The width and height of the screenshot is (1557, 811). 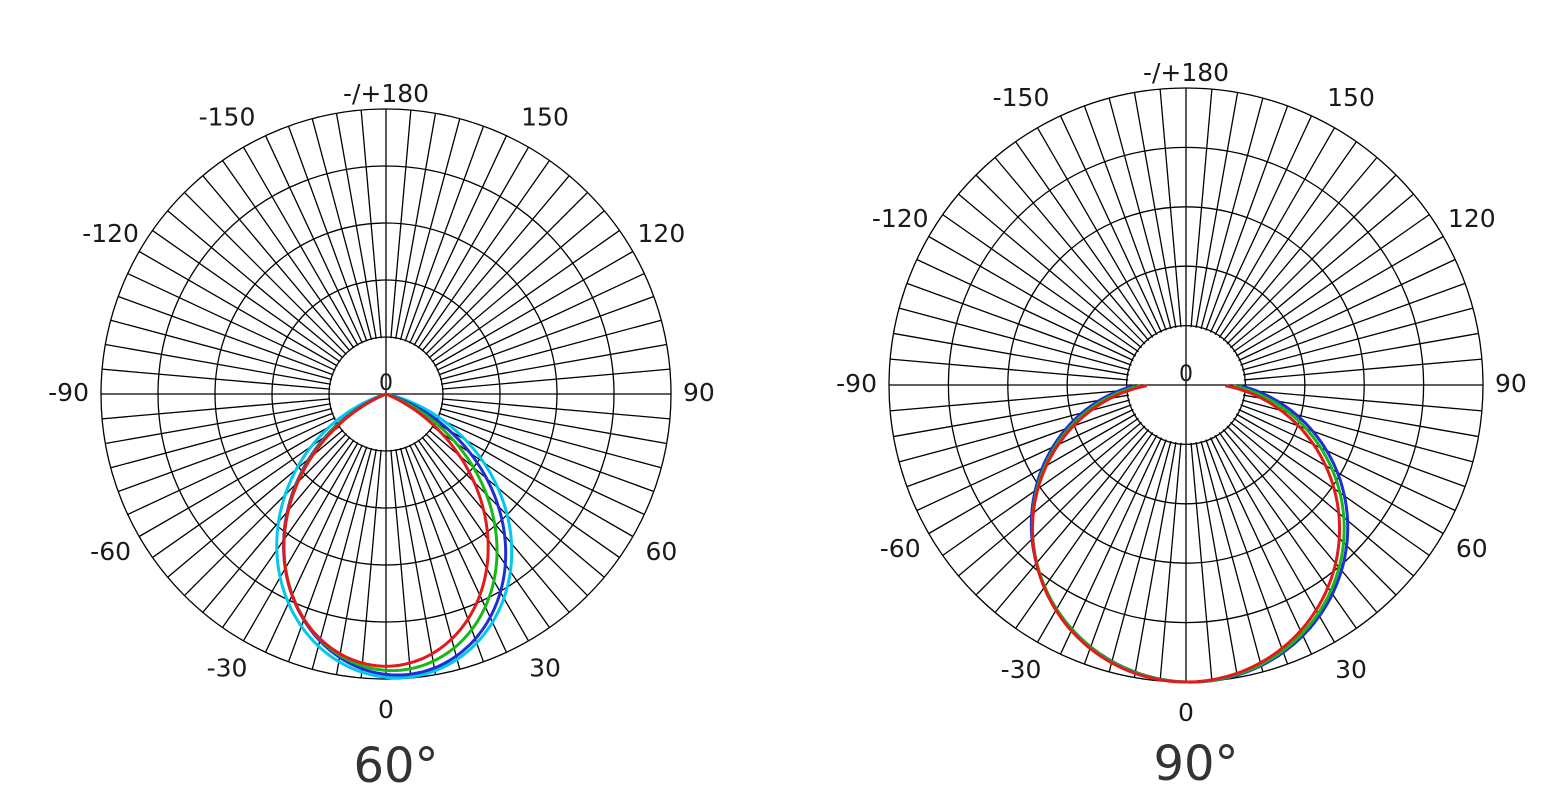 What do you see at coordinates (662, 233) in the screenshot?
I see `angle-tick-label: 120` at bounding box center [662, 233].